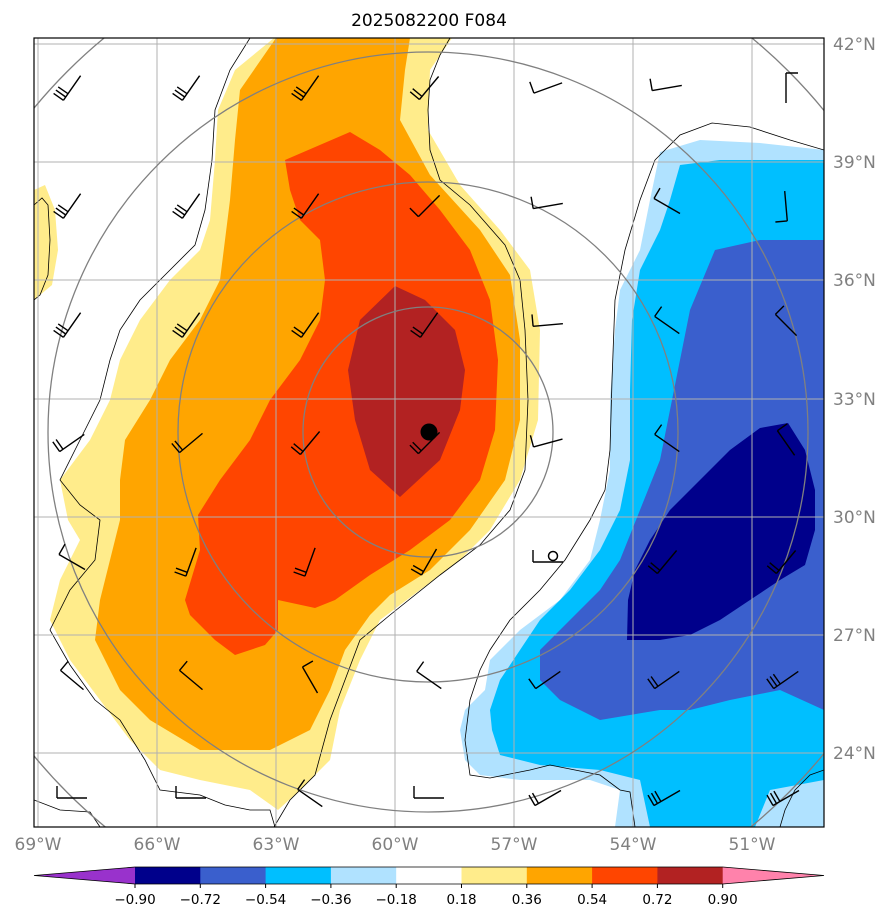  What do you see at coordinates (429, 21) in the screenshot?
I see `map-title: 2025082200 F084` at bounding box center [429, 21].